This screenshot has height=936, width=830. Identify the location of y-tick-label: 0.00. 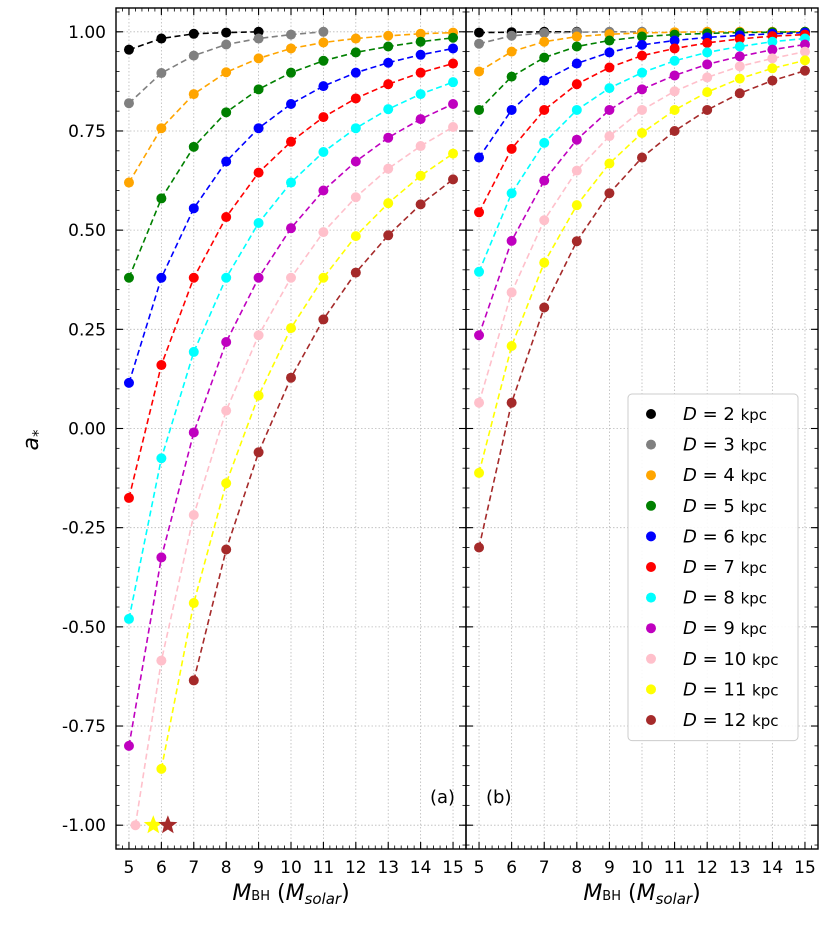
(87, 430).